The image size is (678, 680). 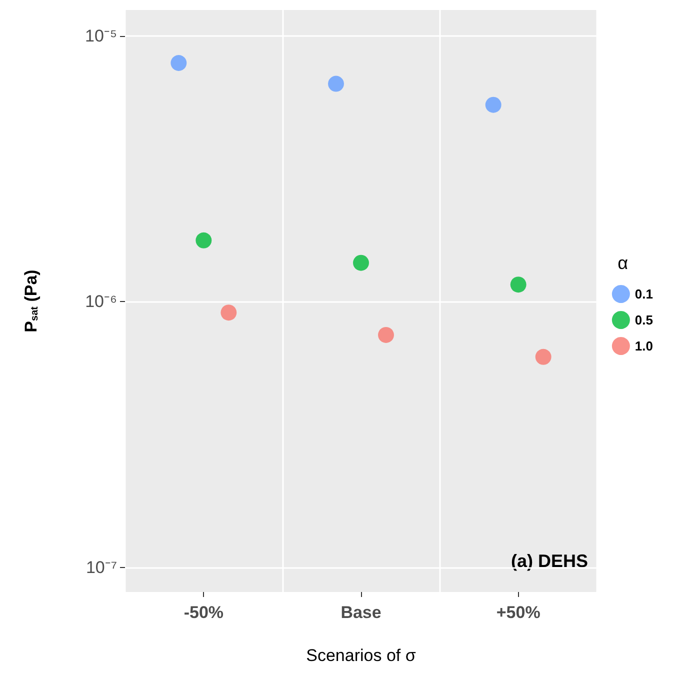 What do you see at coordinates (101, 302) in the screenshot?
I see `y-tick-label: 10⁻⁶` at bounding box center [101, 302].